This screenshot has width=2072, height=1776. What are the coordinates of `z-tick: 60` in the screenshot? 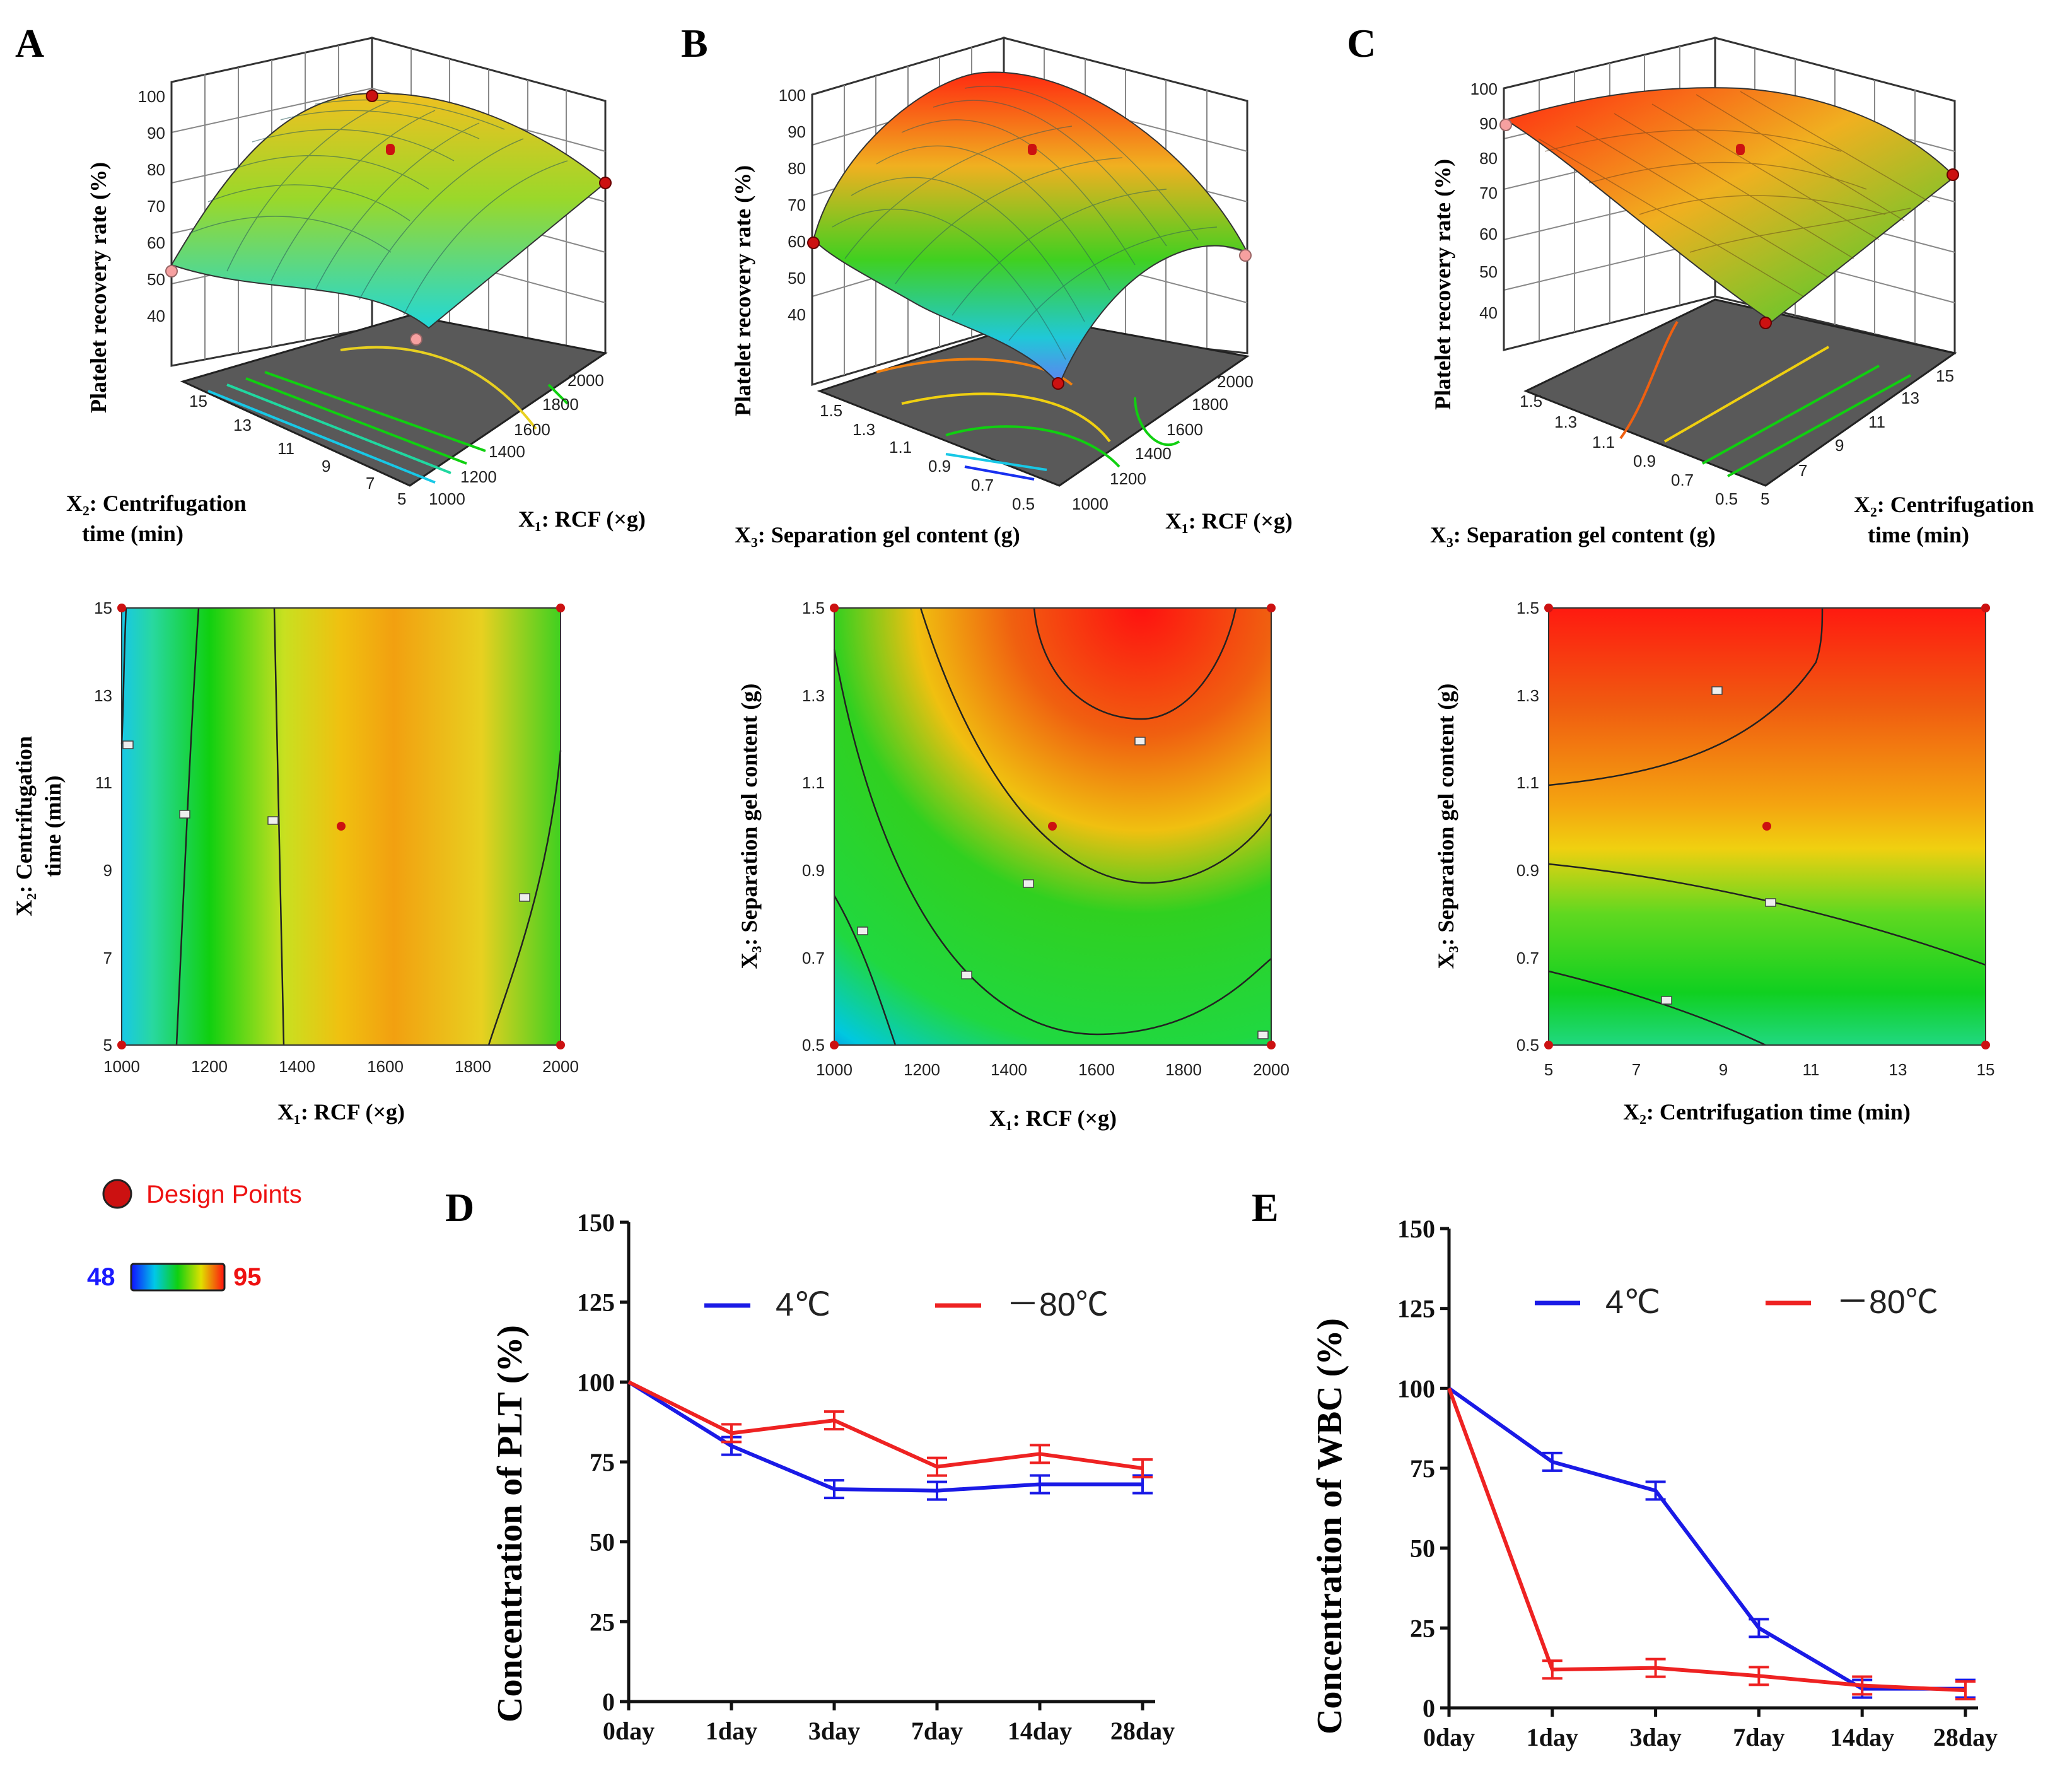 It's located at (797, 241).